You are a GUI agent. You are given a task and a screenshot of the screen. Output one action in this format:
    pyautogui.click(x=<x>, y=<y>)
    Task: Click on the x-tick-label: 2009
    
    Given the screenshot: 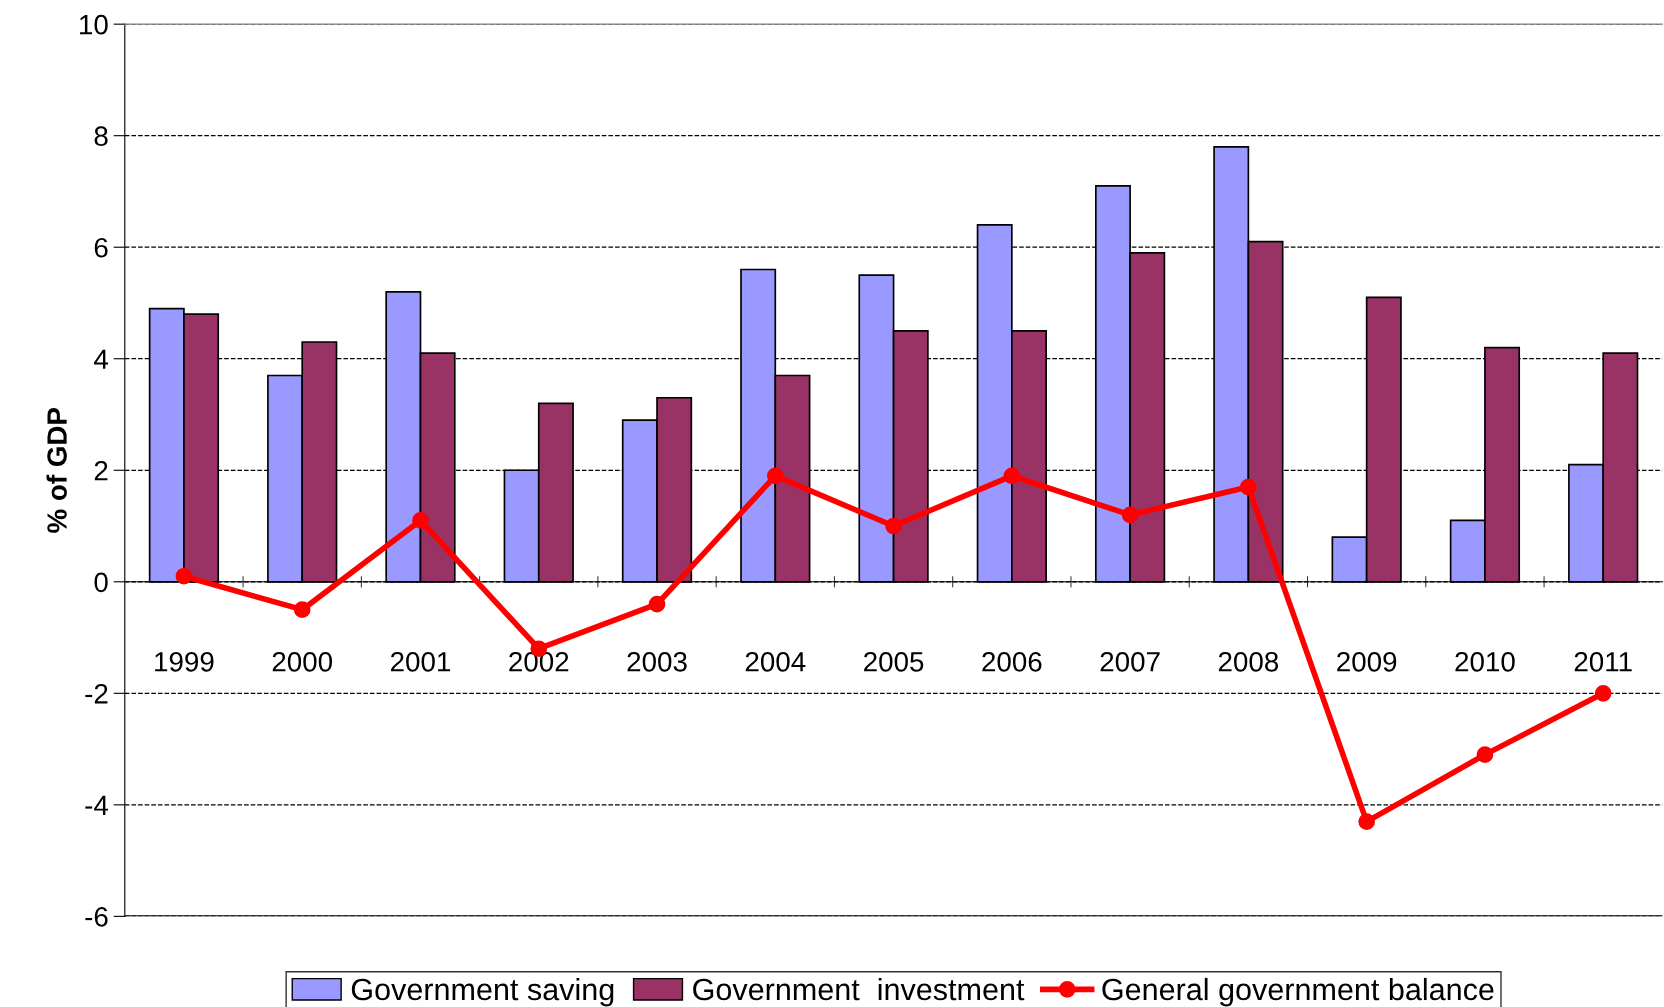 What is the action you would take?
    pyautogui.click(x=1367, y=661)
    